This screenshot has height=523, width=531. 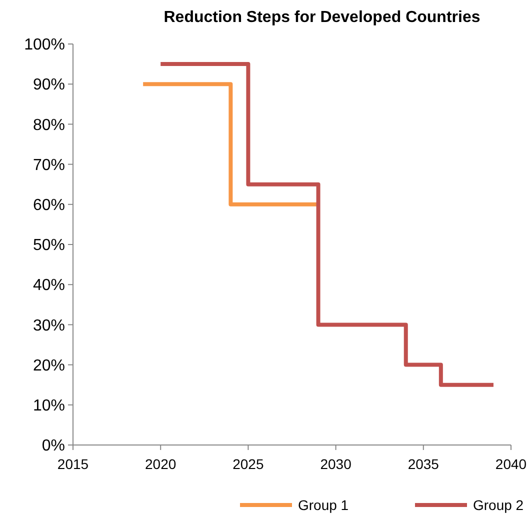 What do you see at coordinates (48, 85) in the screenshot?
I see `y-tick-label: 90%` at bounding box center [48, 85].